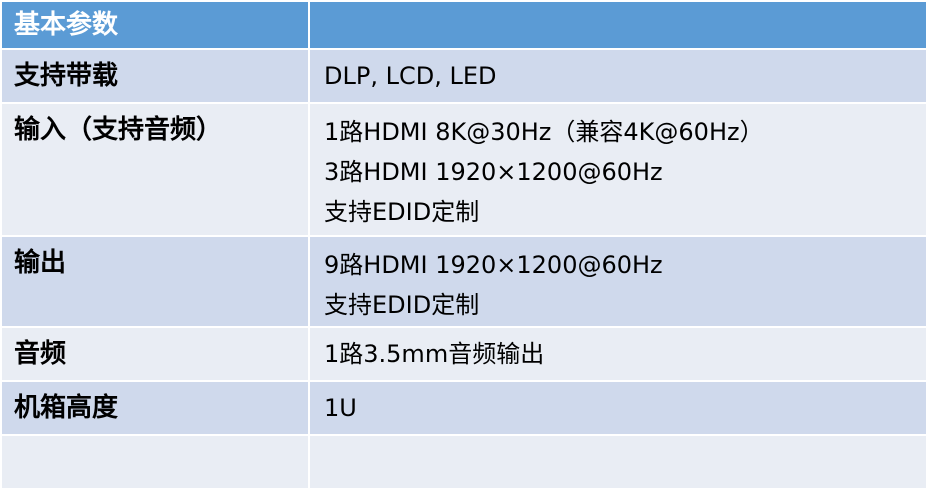  What do you see at coordinates (618, 462) in the screenshot?
I see `row-value` at bounding box center [618, 462].